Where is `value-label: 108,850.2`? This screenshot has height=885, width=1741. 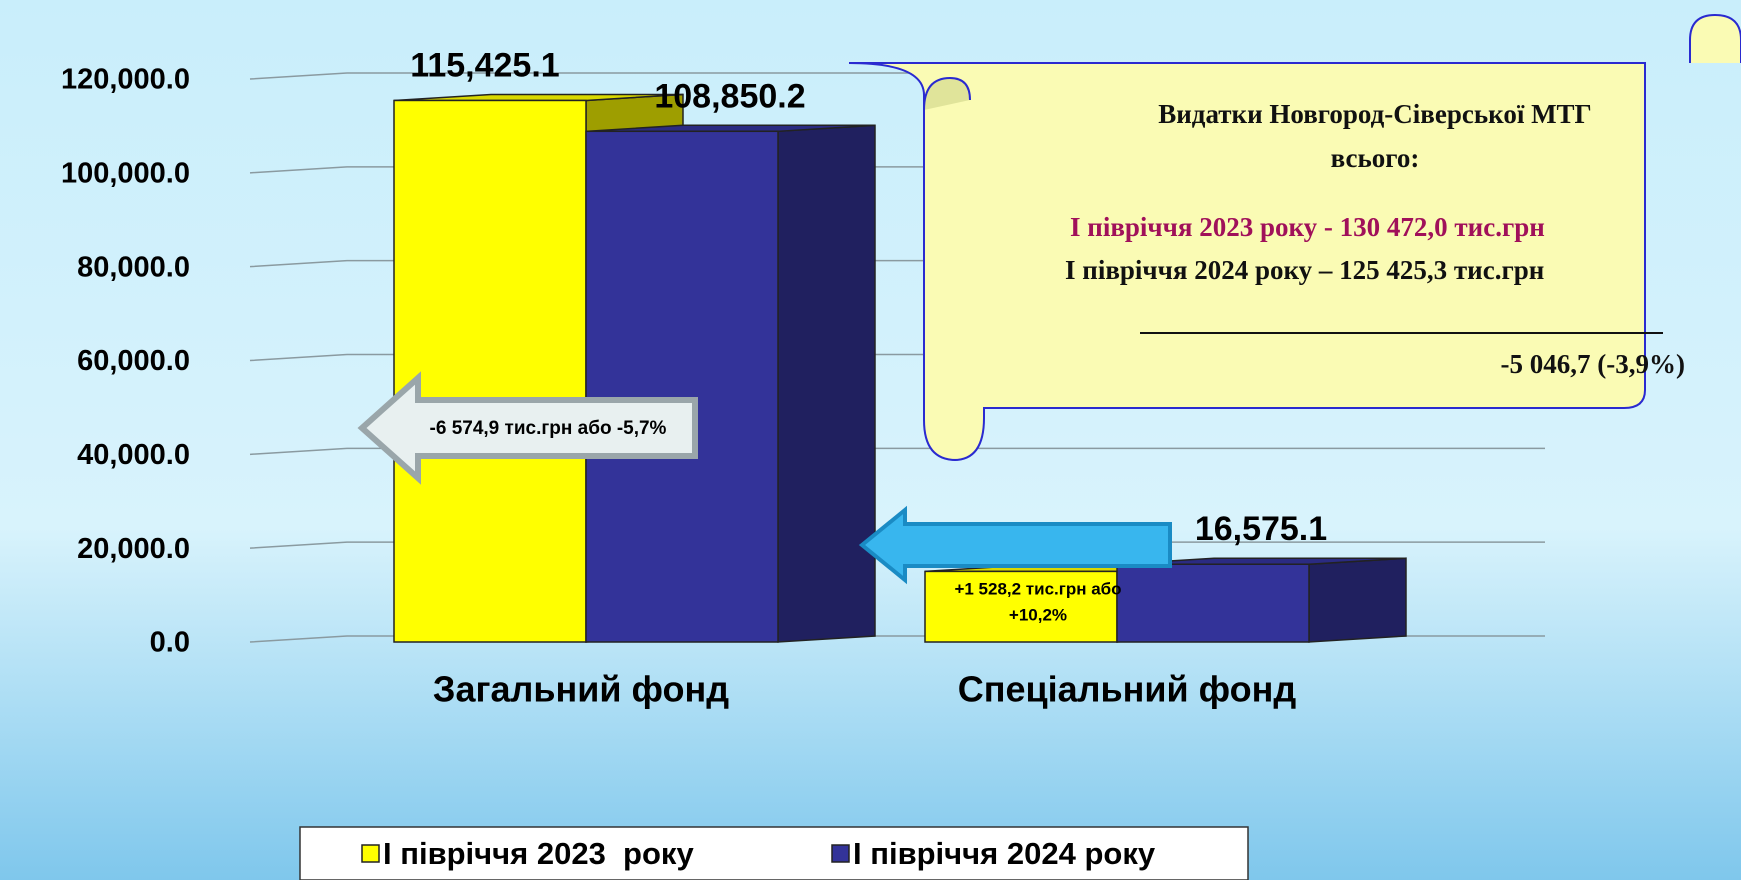 value-label: 108,850.2 is located at coordinates (729, 96).